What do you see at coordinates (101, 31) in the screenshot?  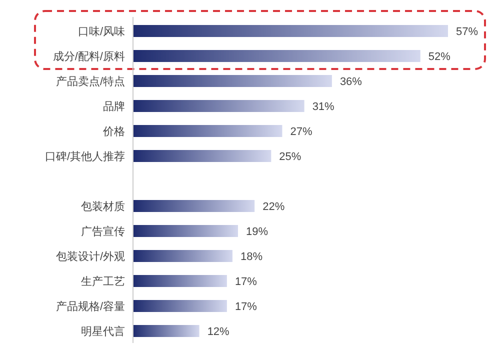 I see `y-tick-label: 口味/风味` at bounding box center [101, 31].